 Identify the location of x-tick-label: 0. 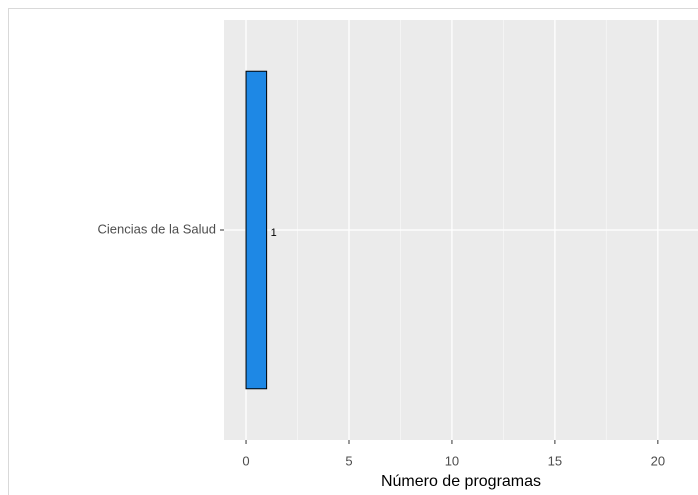
(245, 460).